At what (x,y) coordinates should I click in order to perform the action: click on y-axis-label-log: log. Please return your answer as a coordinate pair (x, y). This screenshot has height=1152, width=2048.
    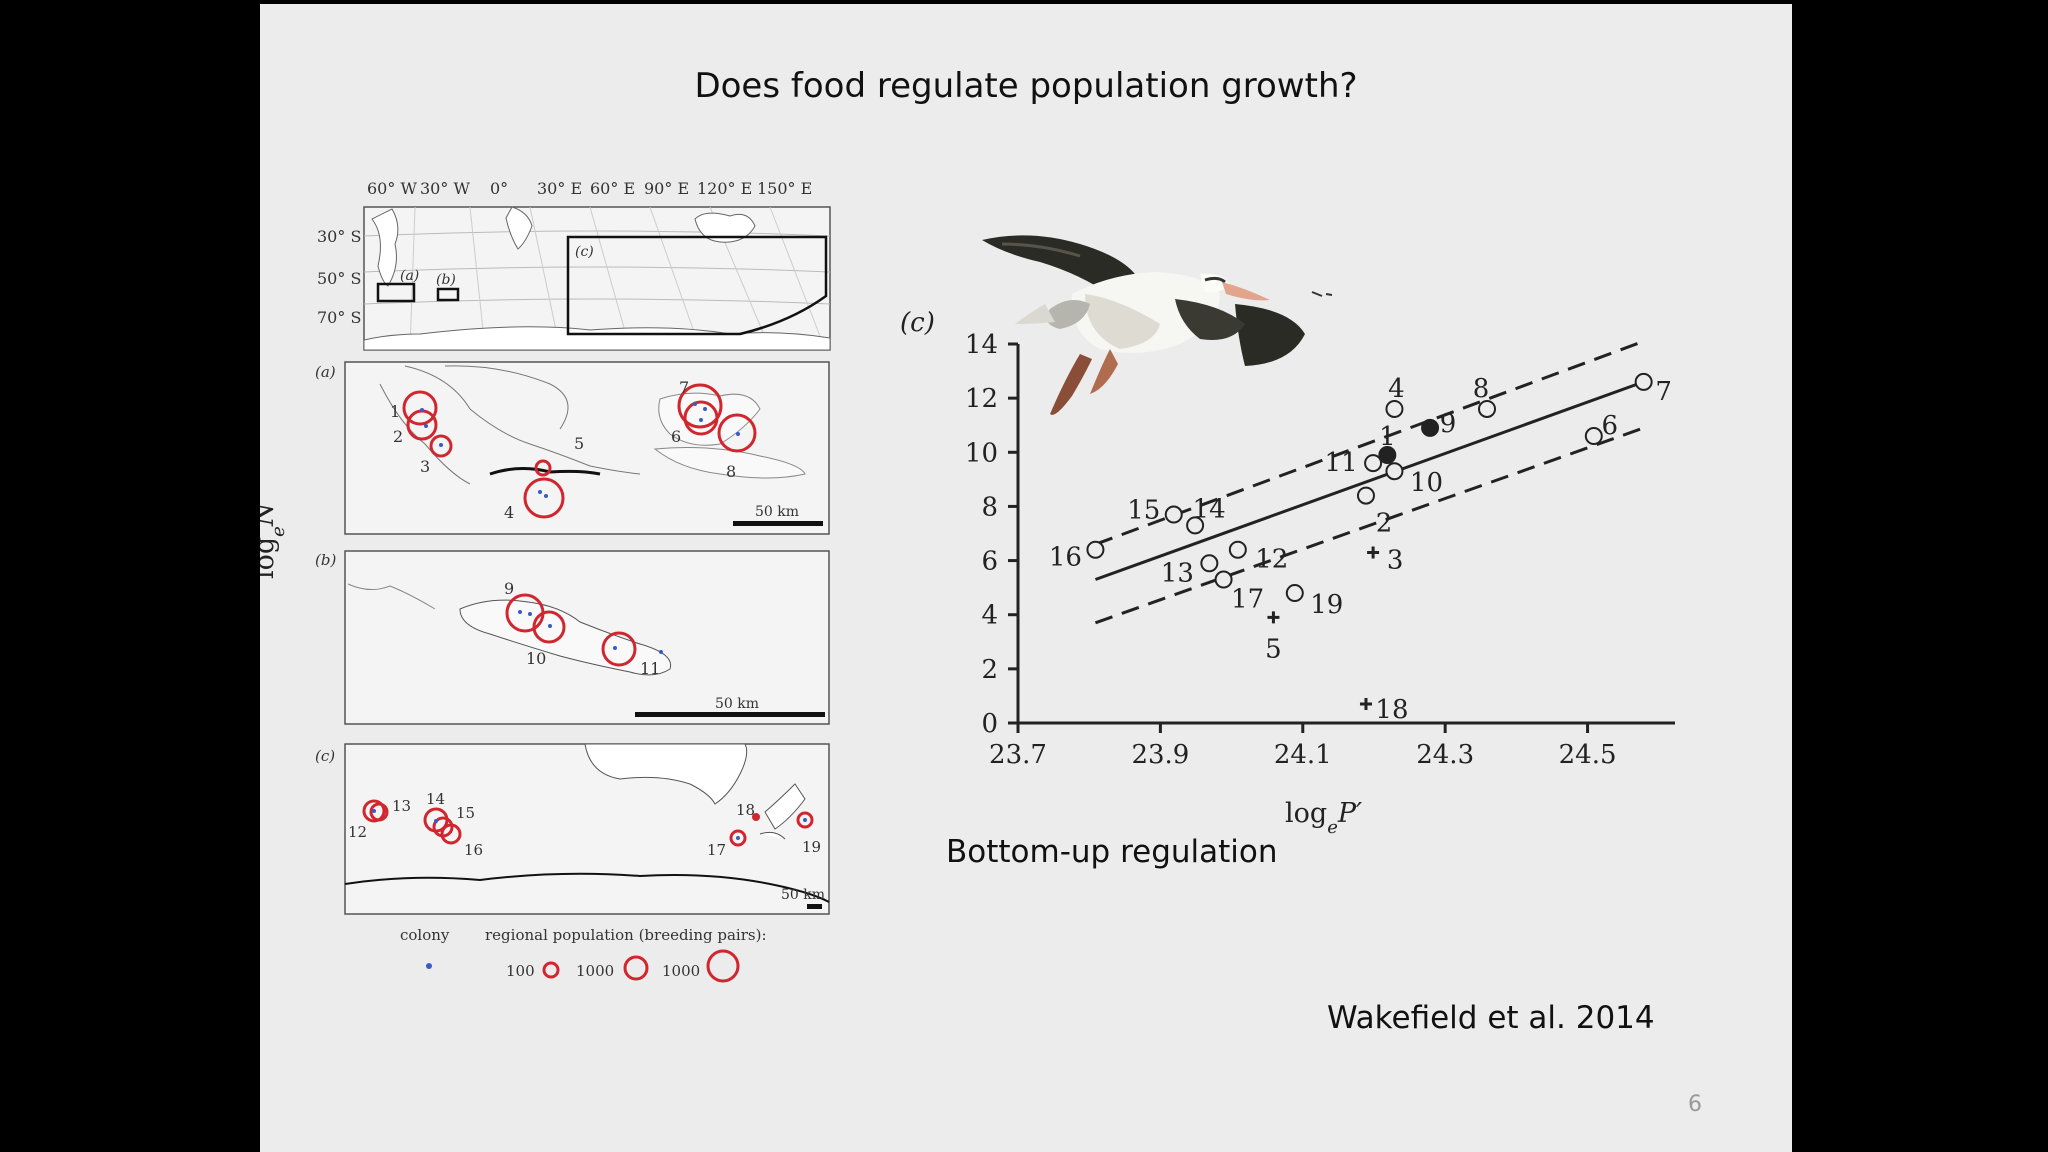
    Looking at the image, I should click on (270, 558).